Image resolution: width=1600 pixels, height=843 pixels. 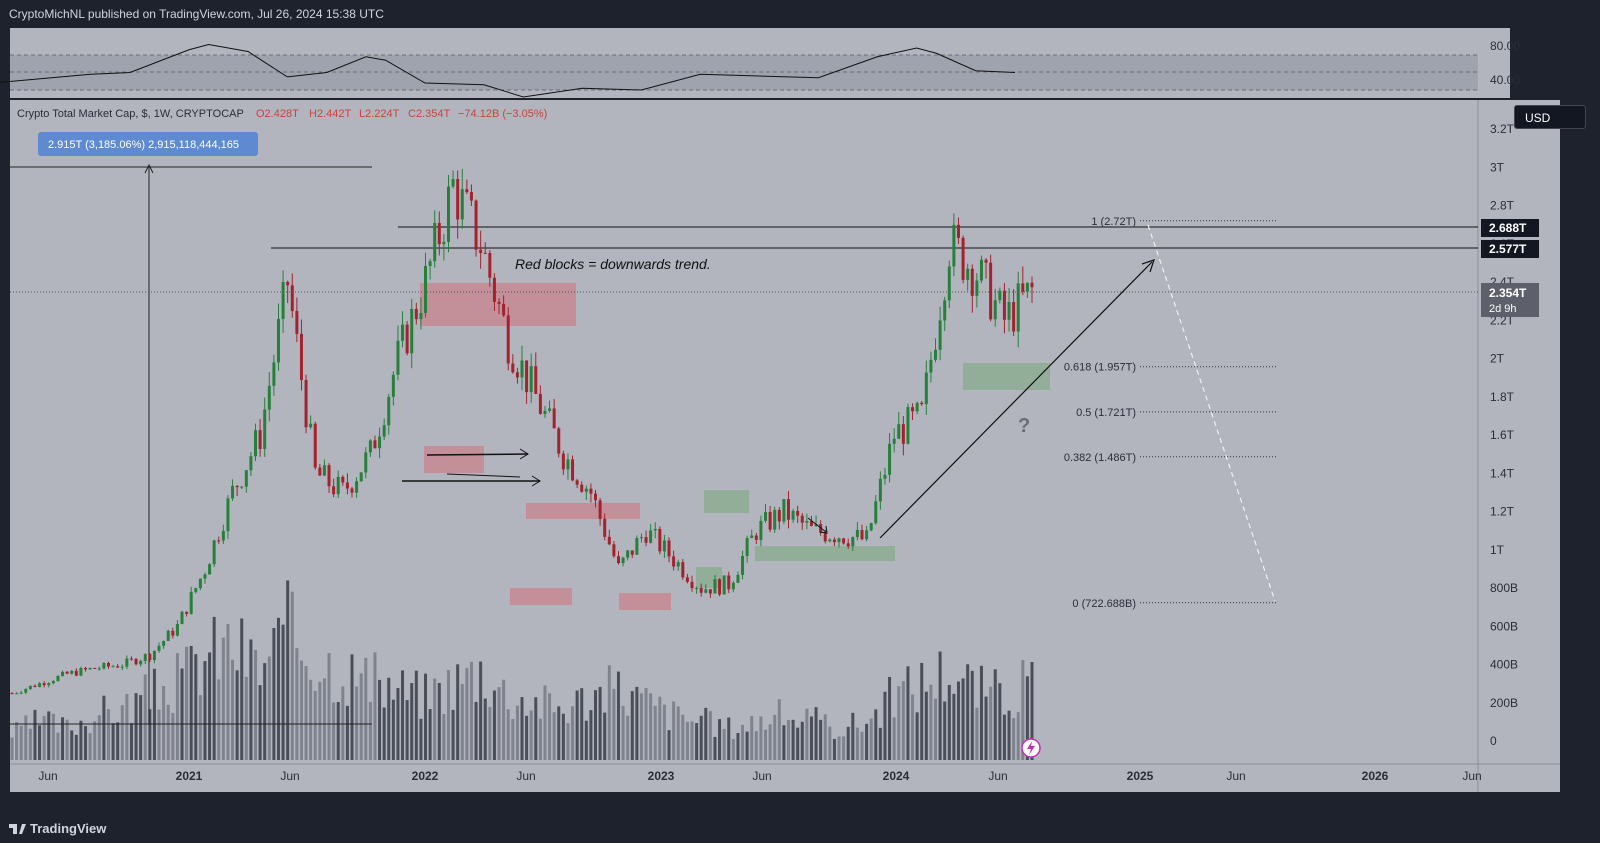 What do you see at coordinates (1375, 776) in the screenshot?
I see `time-tick-label: 2026` at bounding box center [1375, 776].